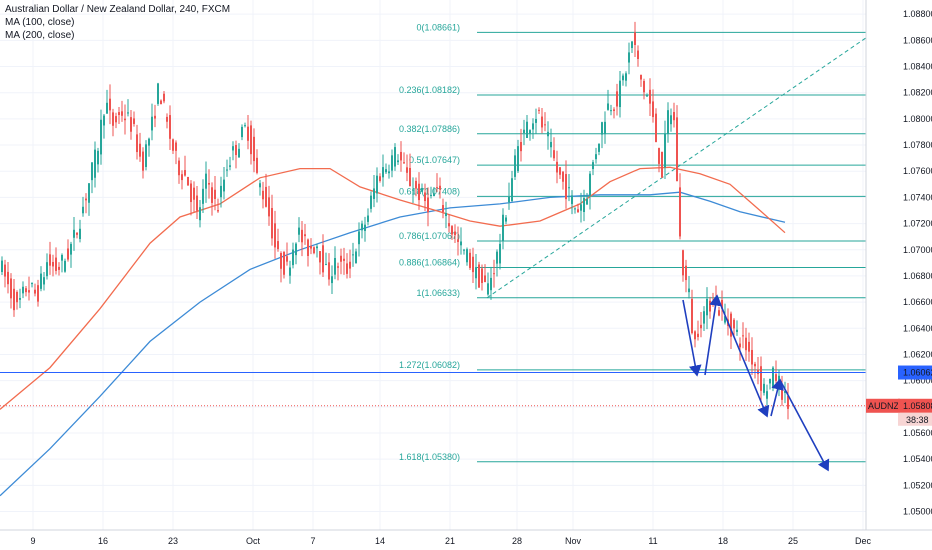 The image size is (932, 550). I want to click on fib-level-label: 1.272(1.06082), so click(429, 365).